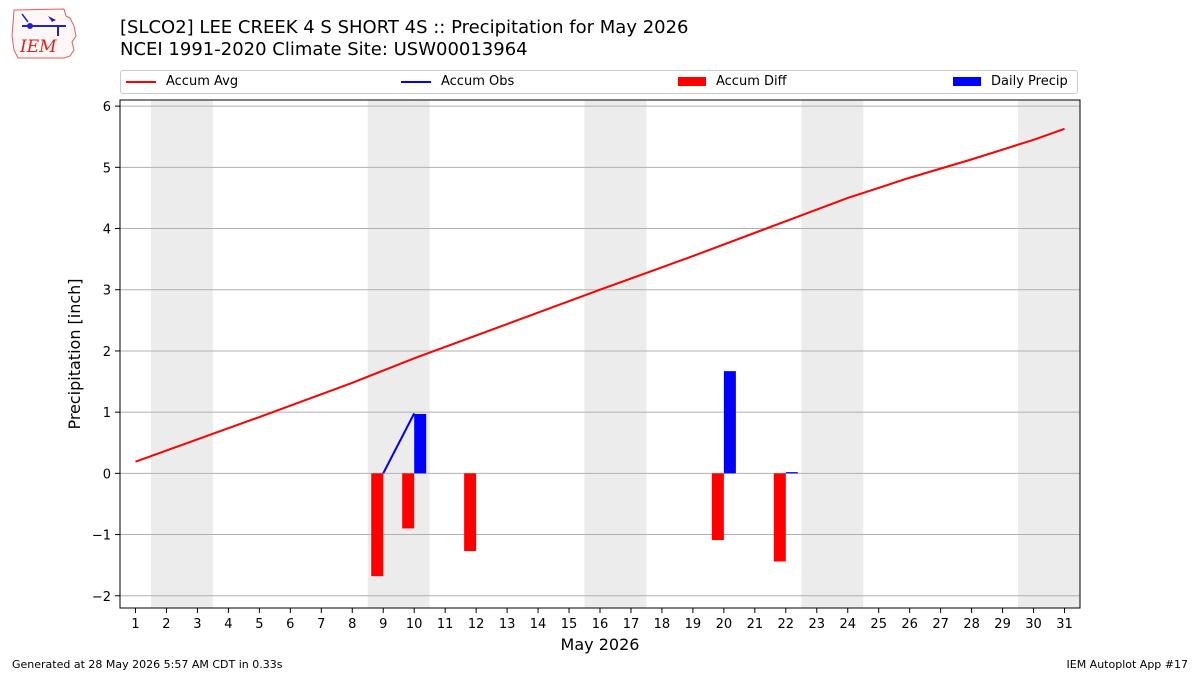 The image size is (1200, 675). What do you see at coordinates (445, 624) in the screenshot?
I see `x-tick-label: 11` at bounding box center [445, 624].